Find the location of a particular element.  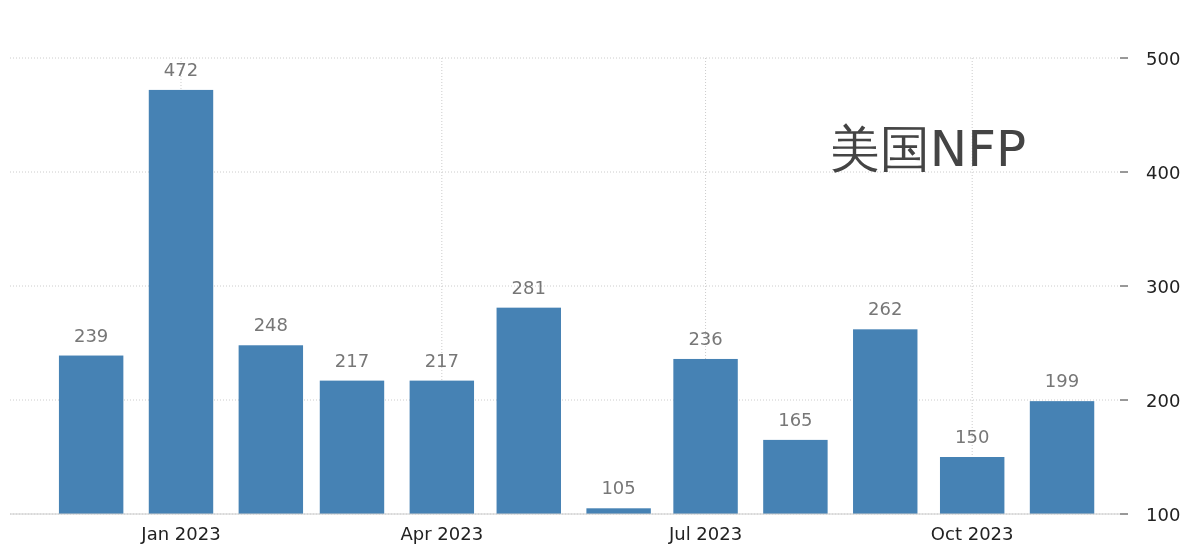

y-tick-label: 300 is located at coordinates (1163, 286).